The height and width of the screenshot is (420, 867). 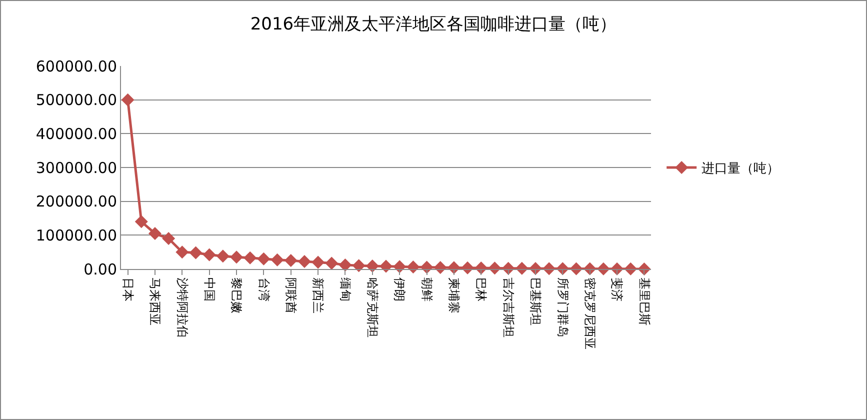 What do you see at coordinates (617, 289) in the screenshot?
I see `x-tick-label: 斐济` at bounding box center [617, 289].